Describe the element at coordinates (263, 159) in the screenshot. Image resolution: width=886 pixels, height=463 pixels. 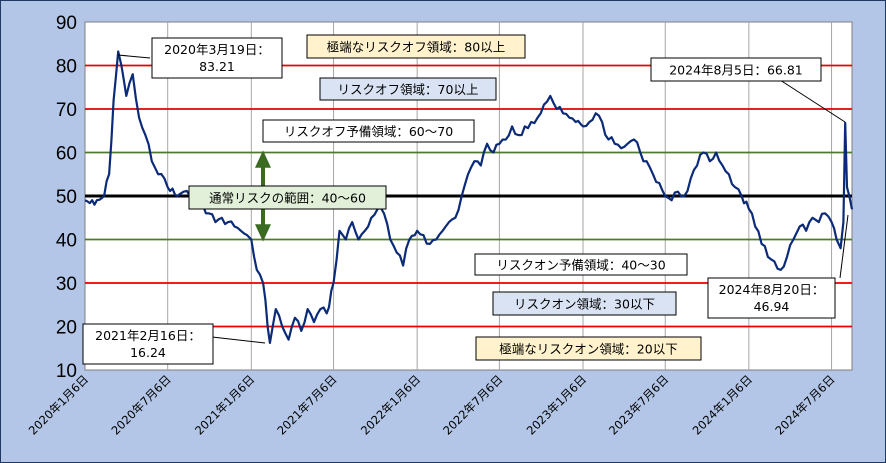
I see `range-arrow-head-up` at that location.